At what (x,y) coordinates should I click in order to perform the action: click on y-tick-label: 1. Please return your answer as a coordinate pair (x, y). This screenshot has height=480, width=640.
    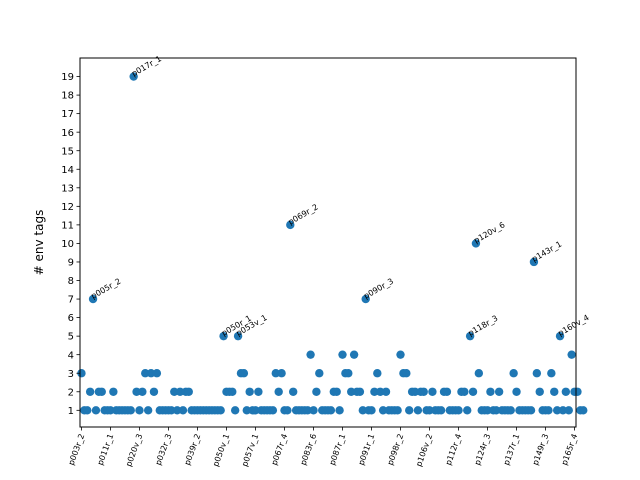
    Looking at the image, I should click on (71, 411).